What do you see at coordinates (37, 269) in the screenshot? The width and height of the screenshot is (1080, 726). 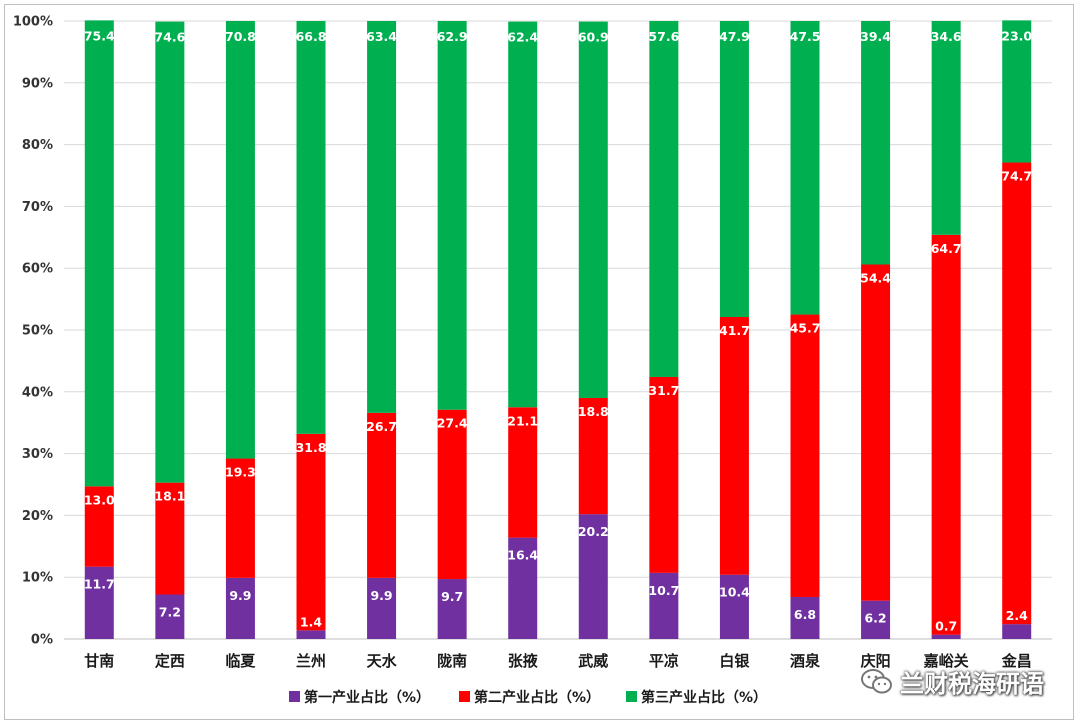 I see `y-tick-label: 60%` at bounding box center [37, 269].